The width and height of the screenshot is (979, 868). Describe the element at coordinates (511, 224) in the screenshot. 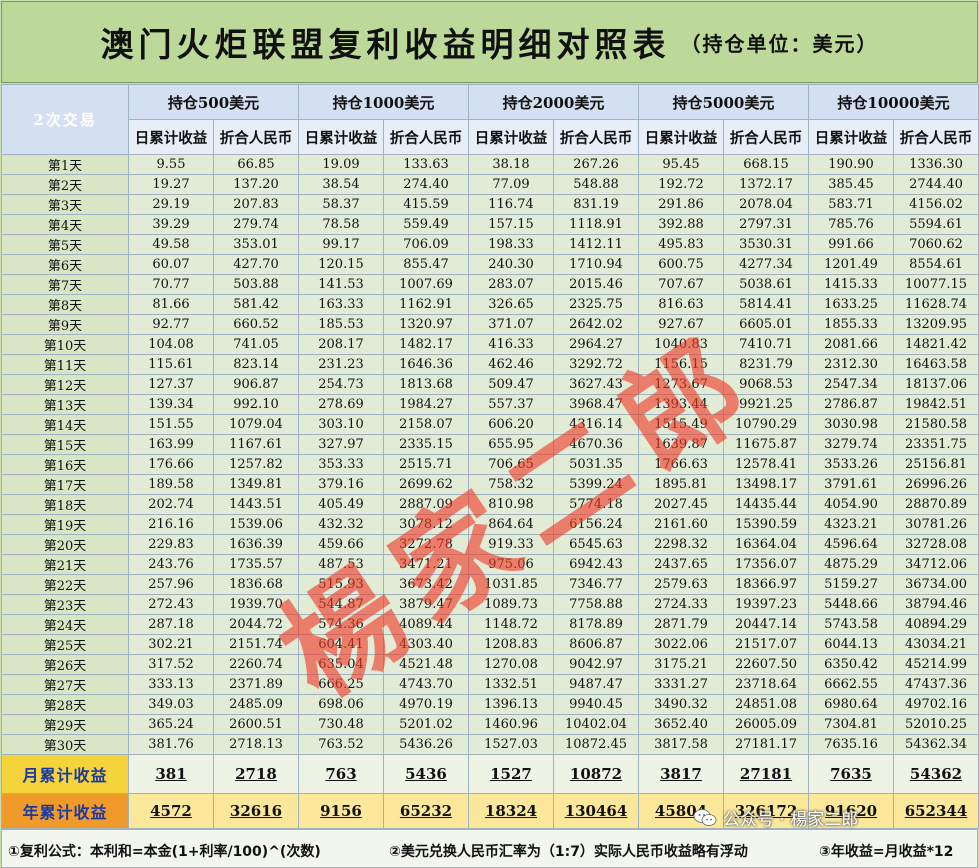

I see `table-cell: 157.15` at that location.